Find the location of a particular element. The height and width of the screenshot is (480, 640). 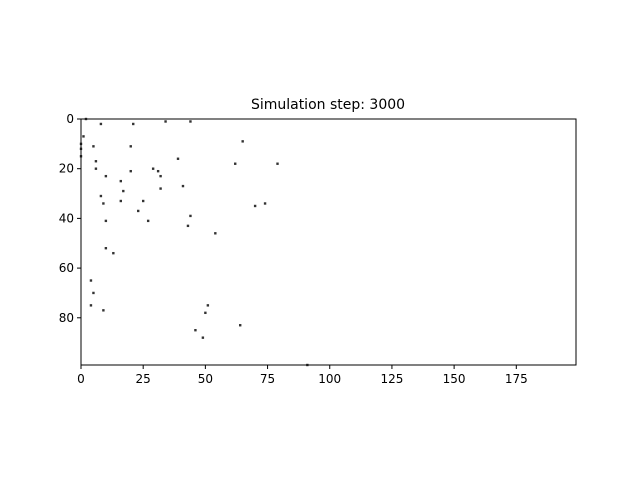

x-tick-label-4: 100 is located at coordinates (329, 379).